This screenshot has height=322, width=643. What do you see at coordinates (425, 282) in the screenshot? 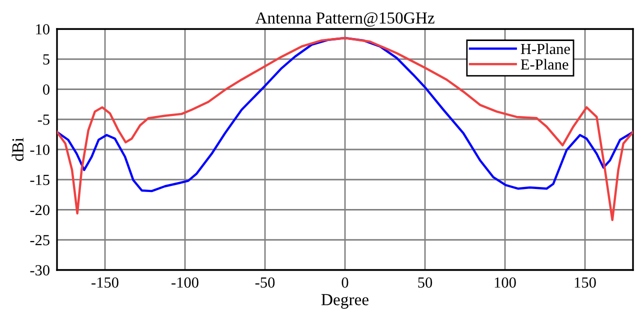
I see `x-tick-label: 50` at bounding box center [425, 282].